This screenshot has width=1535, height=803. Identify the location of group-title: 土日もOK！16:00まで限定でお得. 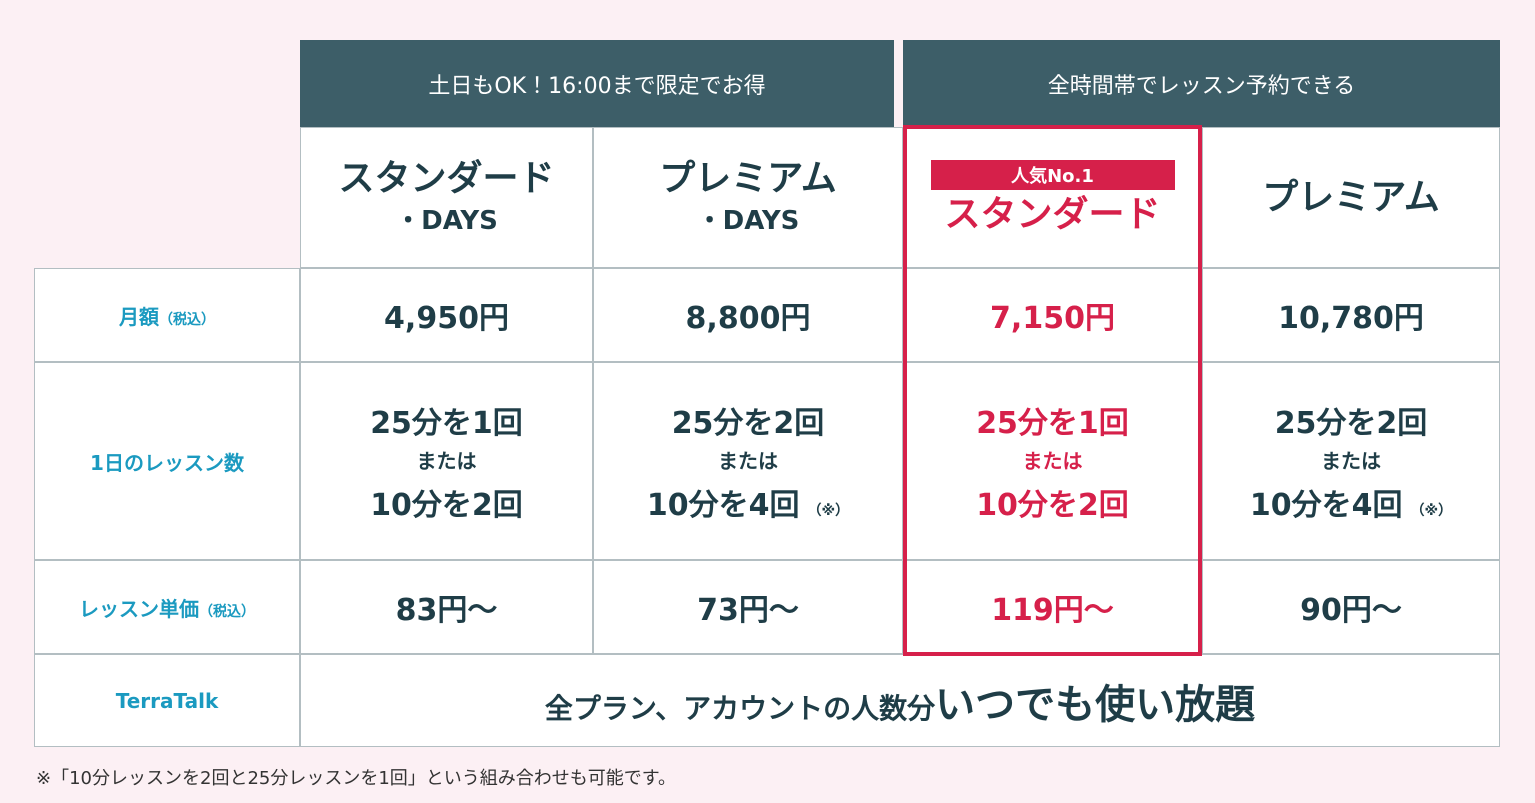
(597, 86).